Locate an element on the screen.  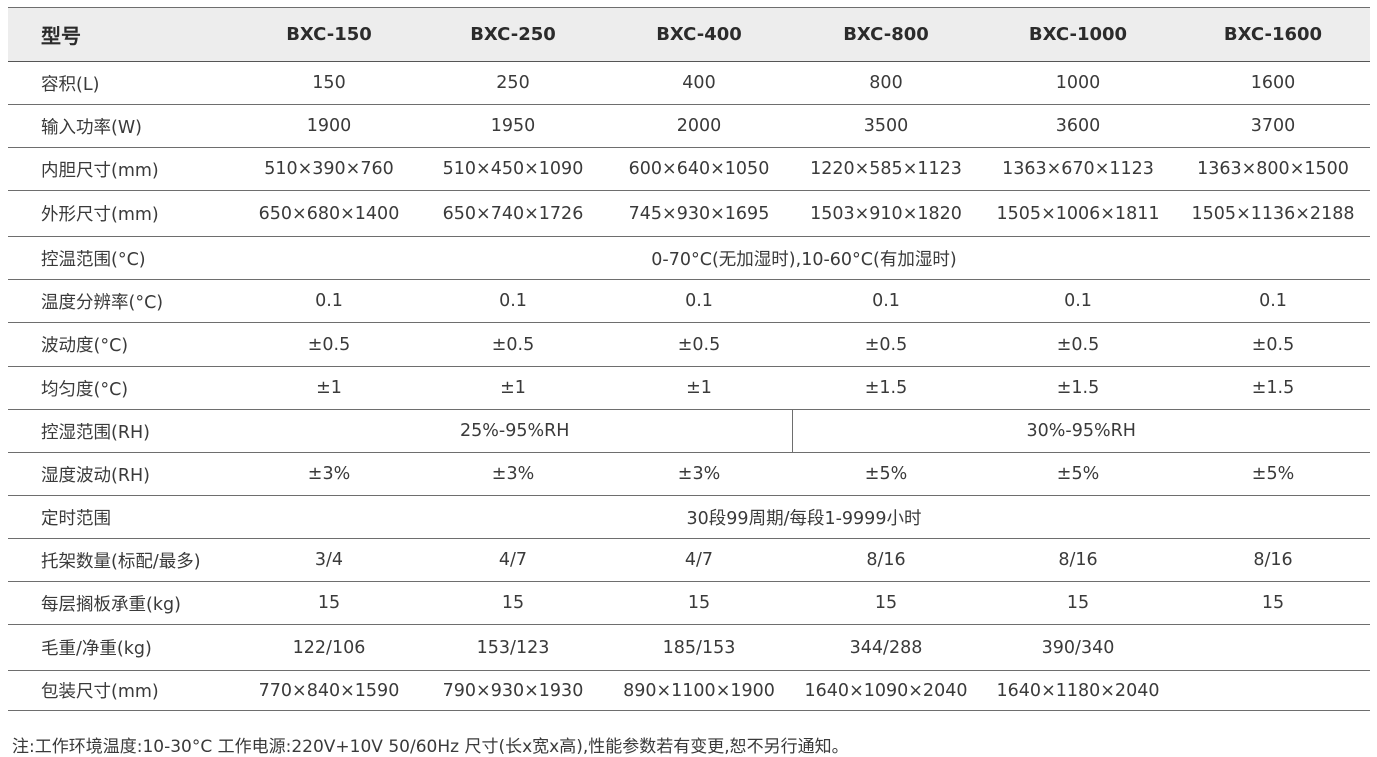
table-cell: 122/106 is located at coordinates (329, 647).